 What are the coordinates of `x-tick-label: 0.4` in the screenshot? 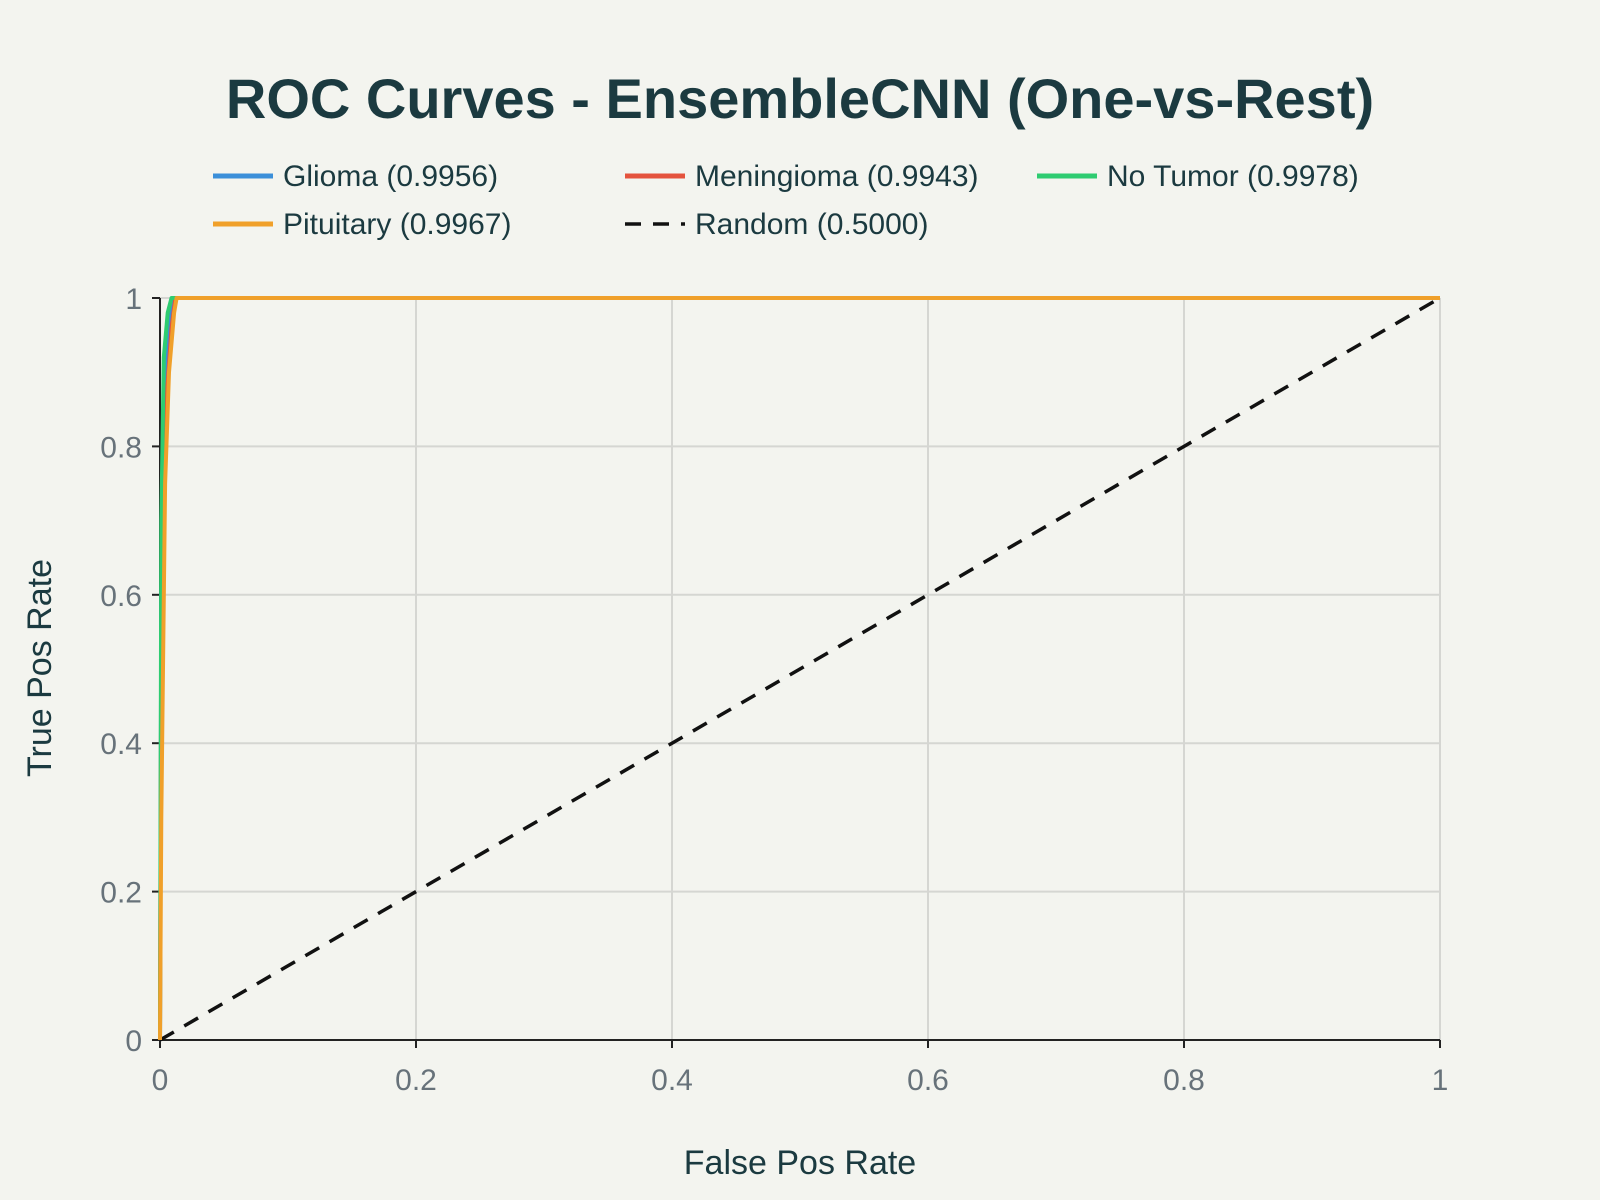 It's located at (672, 1080).